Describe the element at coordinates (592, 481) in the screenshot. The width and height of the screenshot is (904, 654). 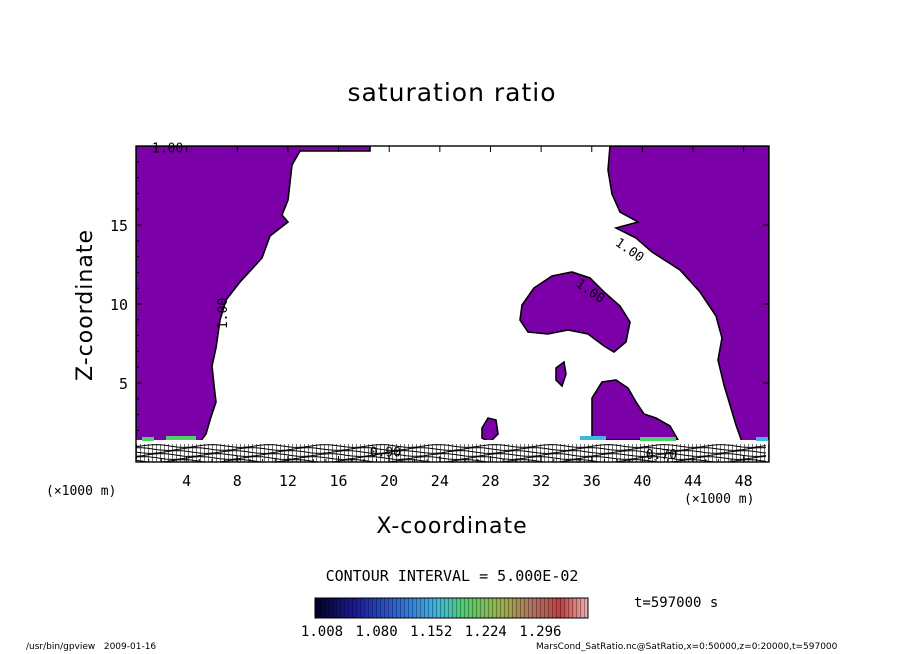
I see `x-tick-label: 36` at that location.